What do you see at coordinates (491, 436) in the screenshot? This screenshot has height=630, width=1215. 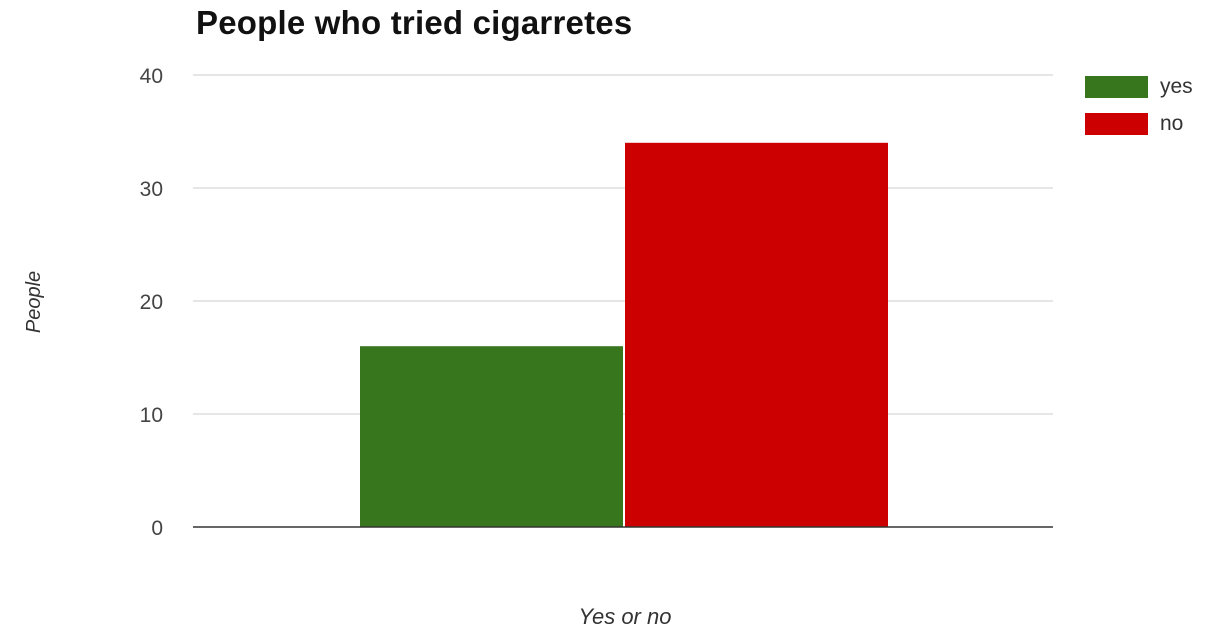 I see `bar-yes` at bounding box center [491, 436].